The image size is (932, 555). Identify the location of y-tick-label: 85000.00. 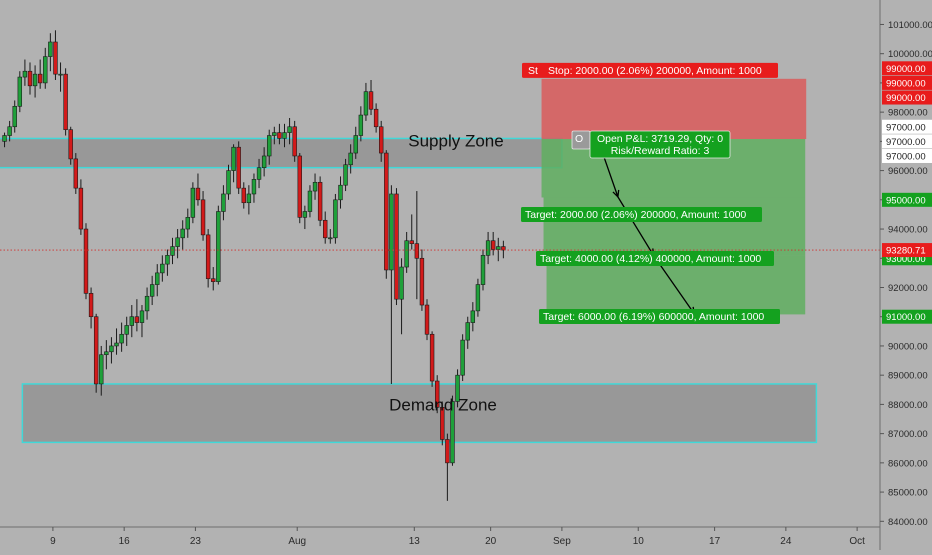
(908, 493).